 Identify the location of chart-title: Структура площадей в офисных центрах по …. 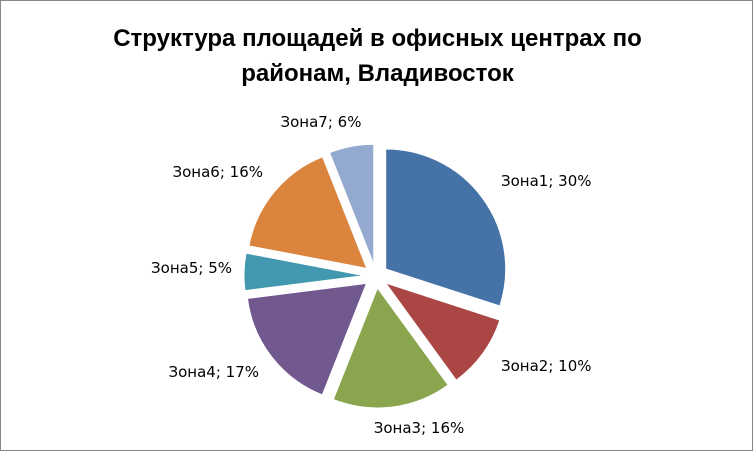
(377, 56).